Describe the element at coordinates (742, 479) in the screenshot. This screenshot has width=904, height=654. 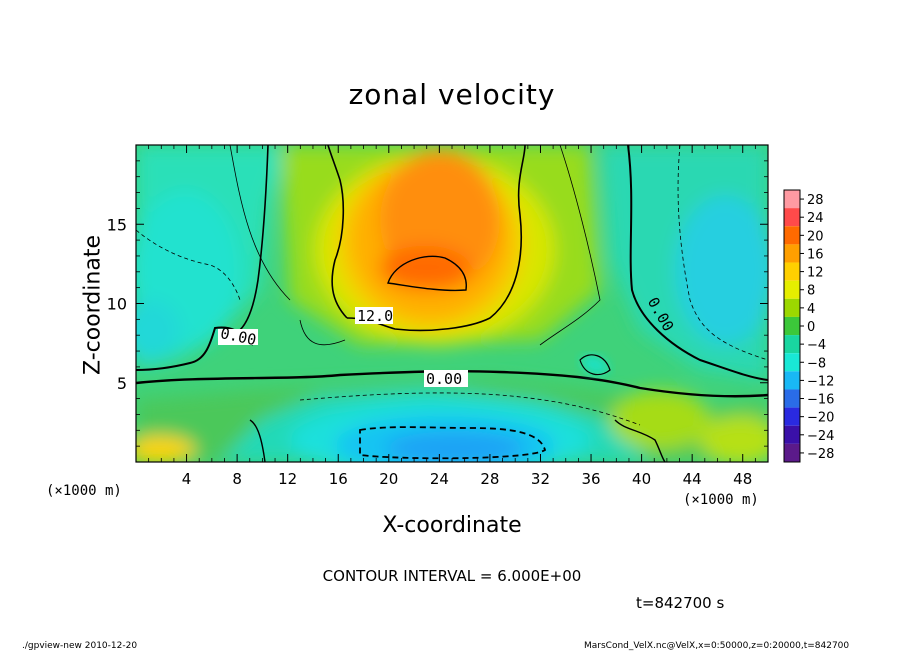
I see `x-tick-label: 48` at that location.